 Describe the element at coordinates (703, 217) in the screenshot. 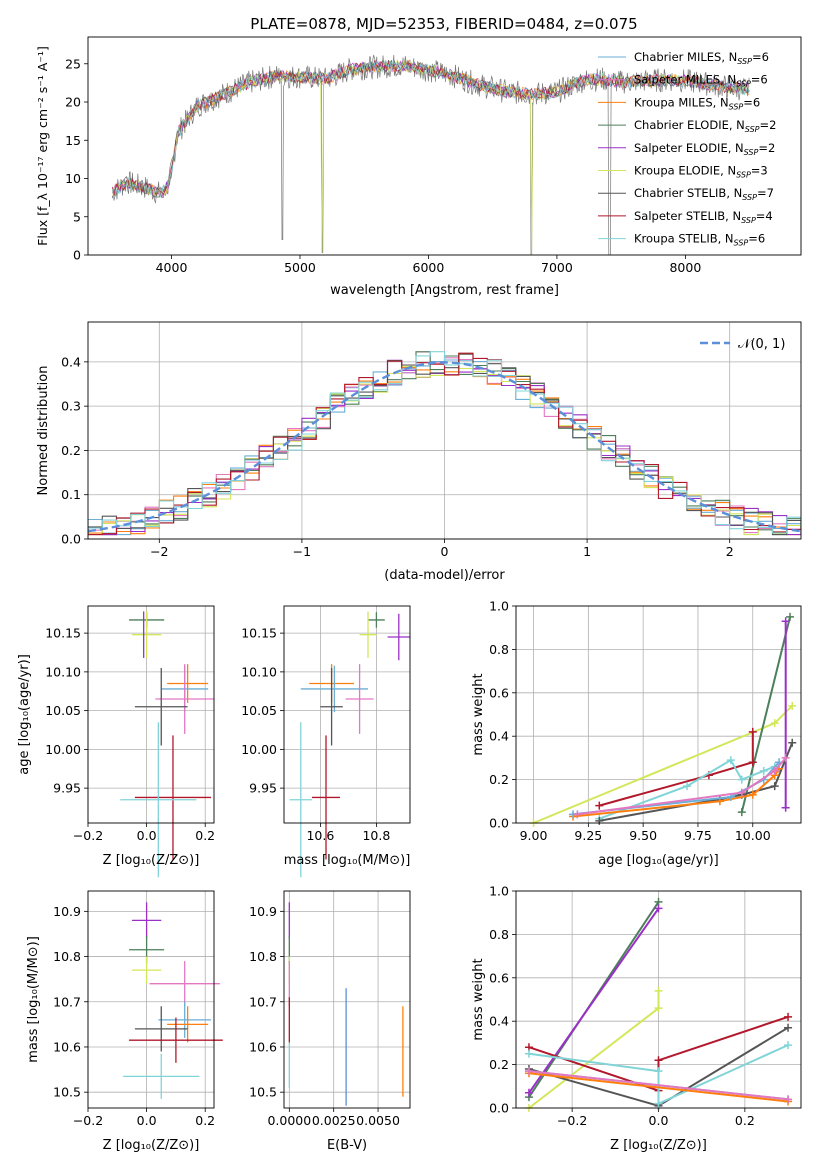

I see `legend-entry: Salpeter STELIB, NSSP=4` at that location.